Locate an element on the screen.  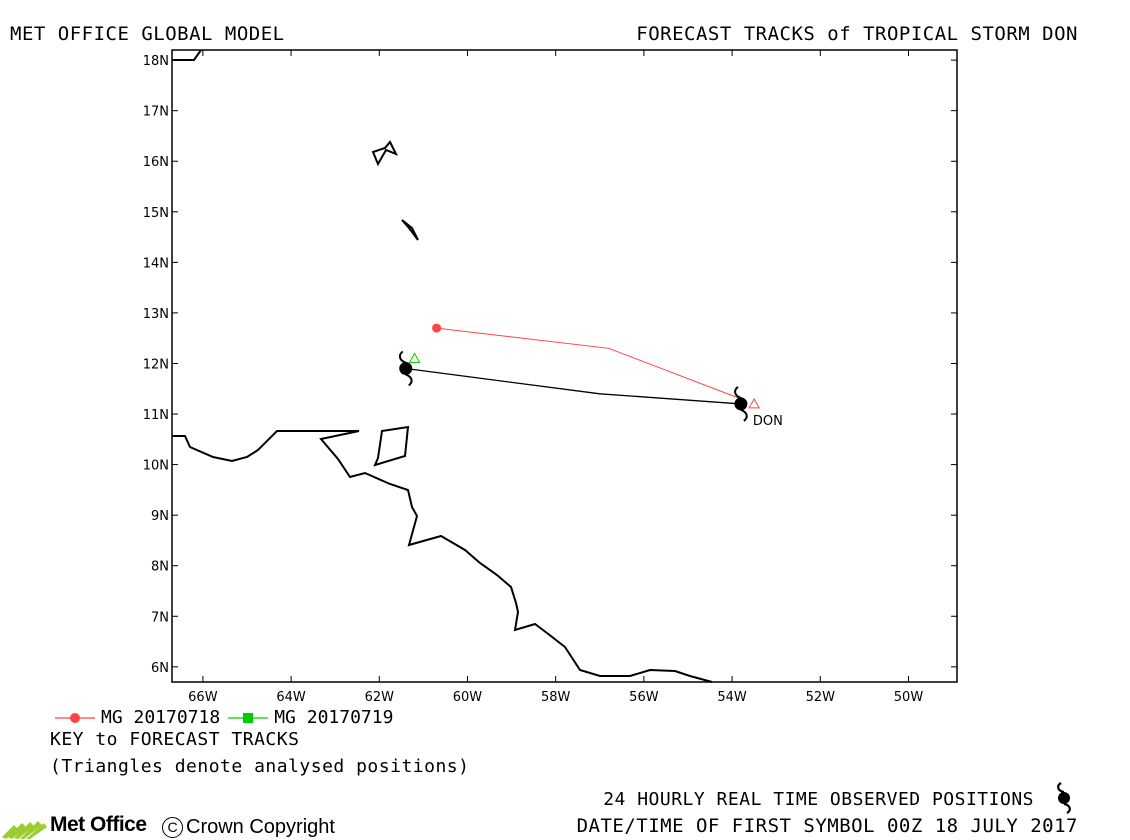
coastline-north-corner is located at coordinates (187, 55).